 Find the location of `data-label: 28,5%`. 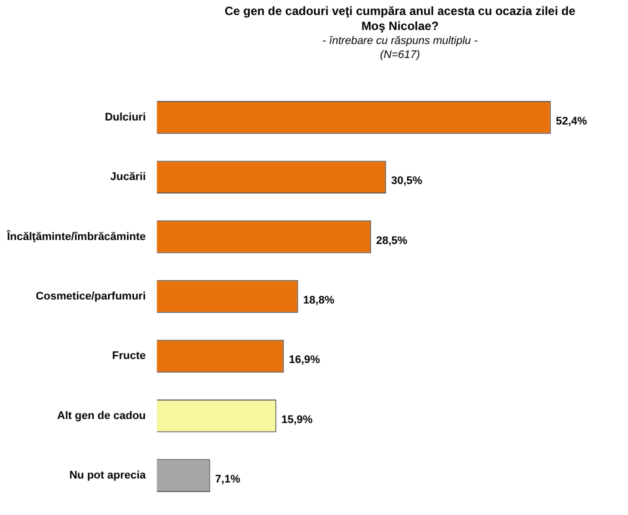

data-label: 28,5% is located at coordinates (392, 240).